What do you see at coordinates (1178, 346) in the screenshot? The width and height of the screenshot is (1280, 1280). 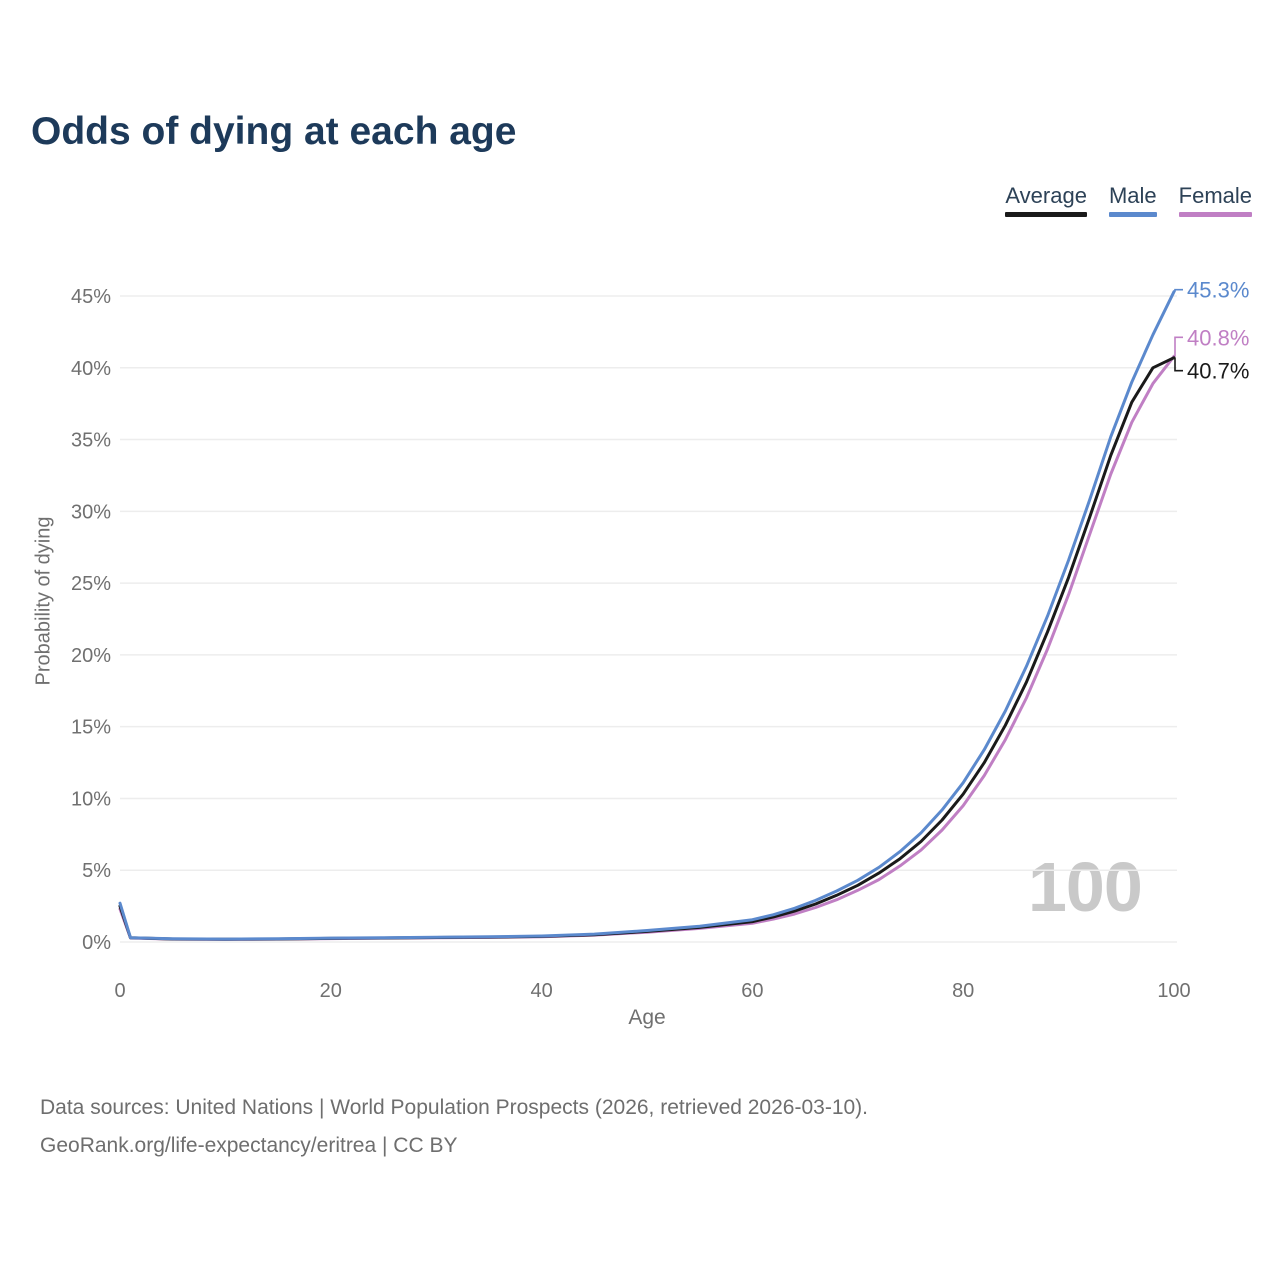 I see `end-label-connector-female` at bounding box center [1178, 346].